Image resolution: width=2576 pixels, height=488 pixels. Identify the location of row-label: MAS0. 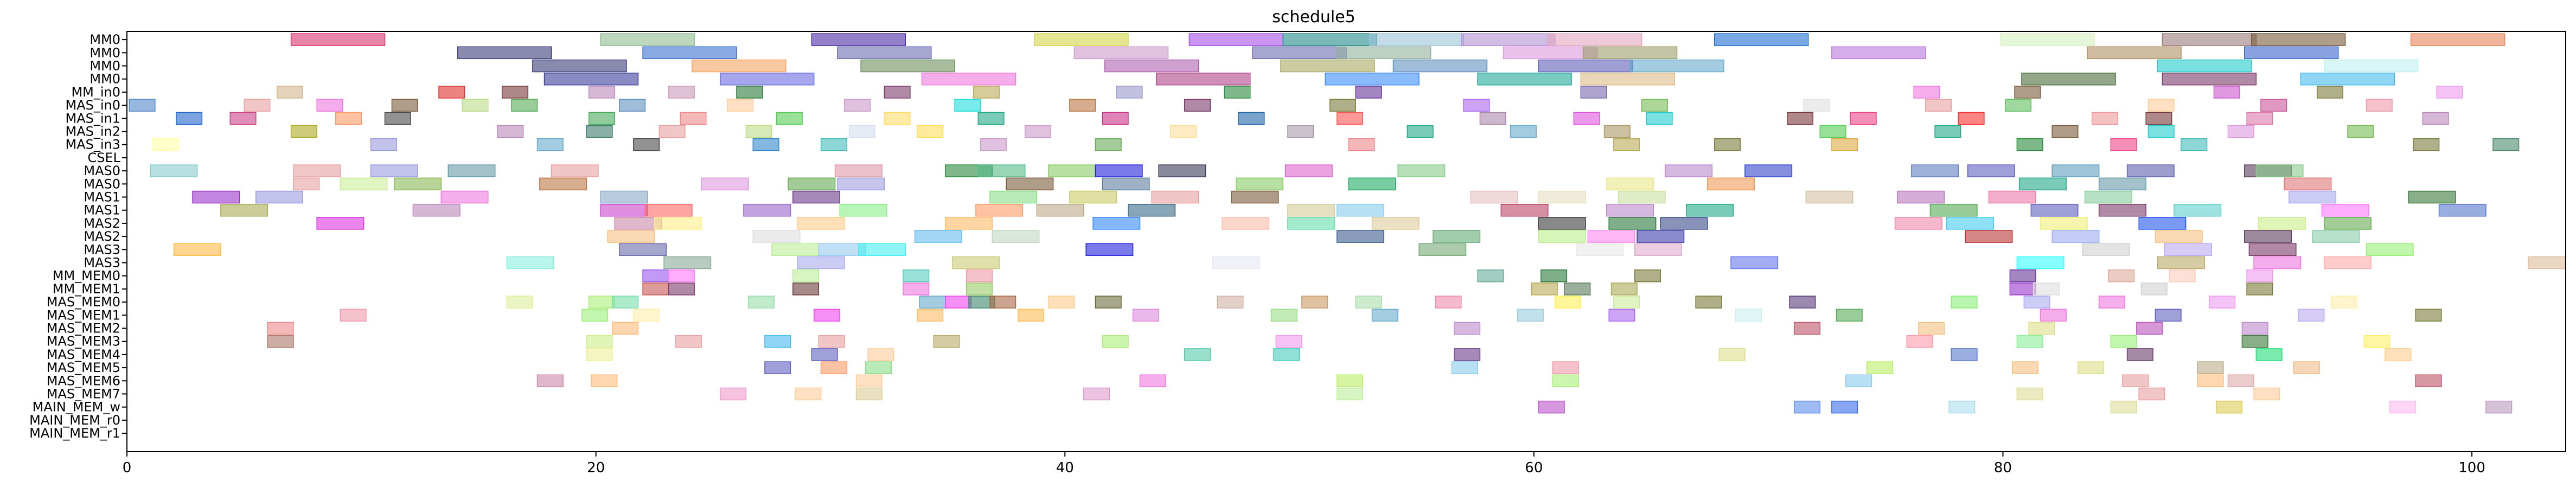
(102, 184).